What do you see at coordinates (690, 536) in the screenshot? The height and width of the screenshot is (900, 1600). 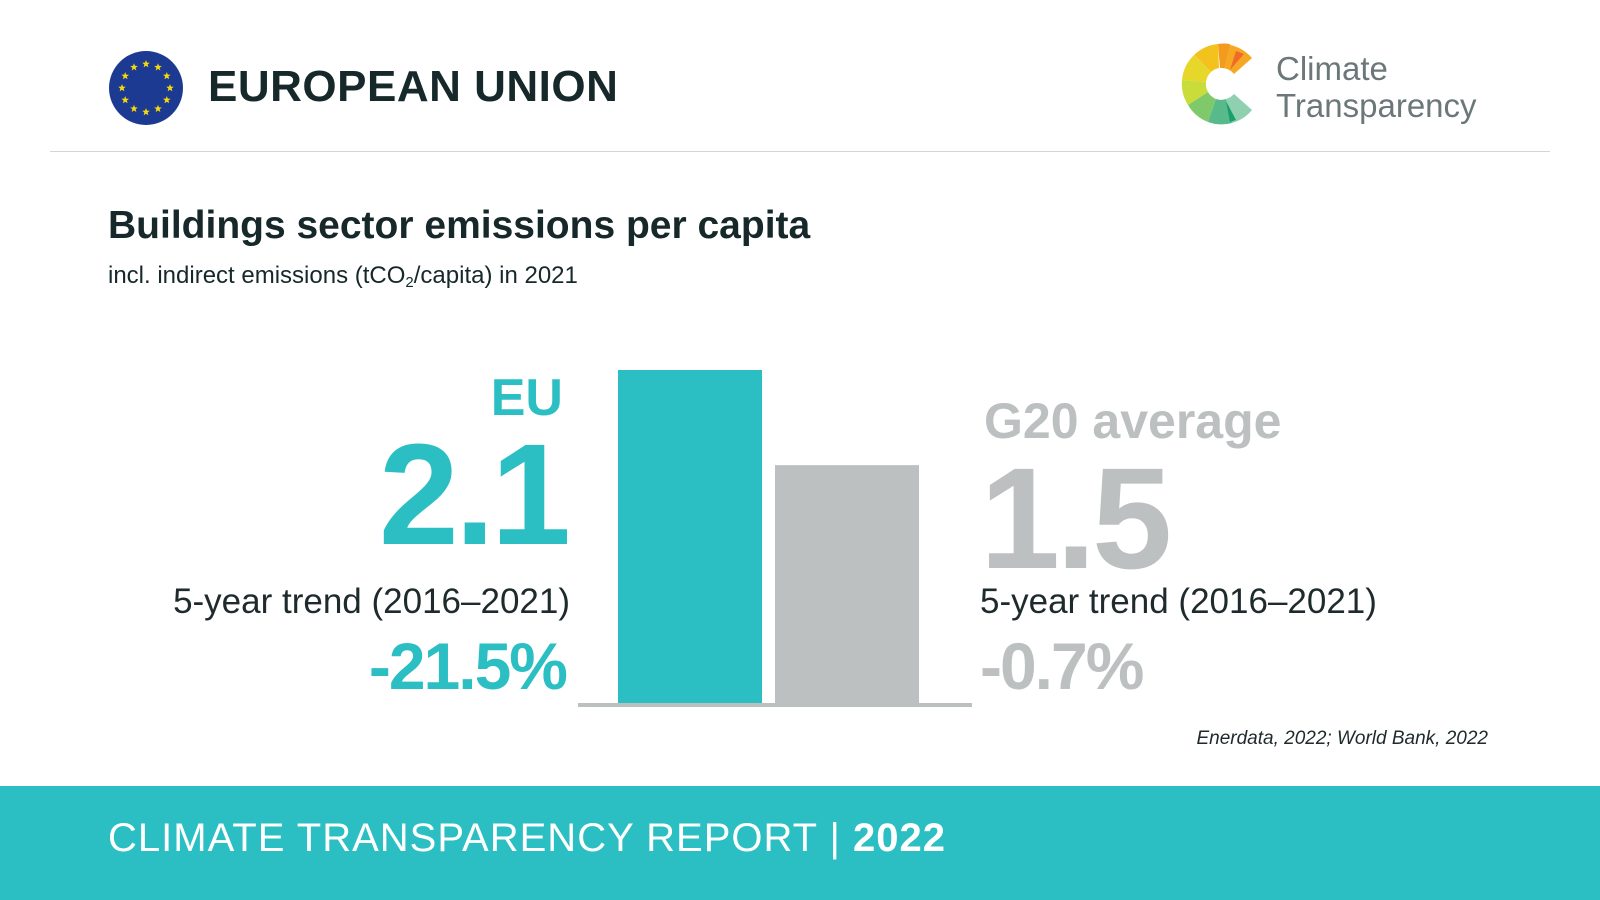 I see `bar-eu` at bounding box center [690, 536].